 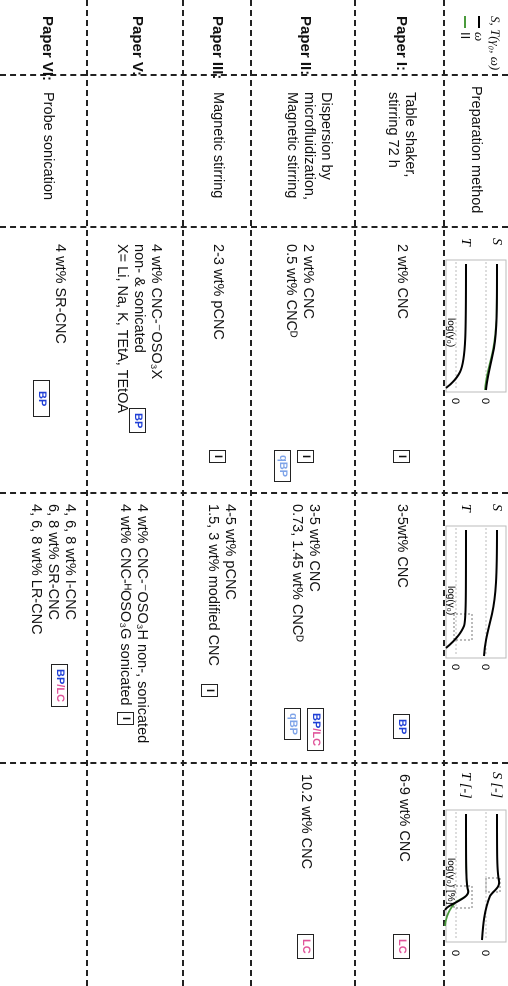 What do you see at coordinates (465, 22) in the screenshot?
I see `legend-line-green` at bounding box center [465, 22].